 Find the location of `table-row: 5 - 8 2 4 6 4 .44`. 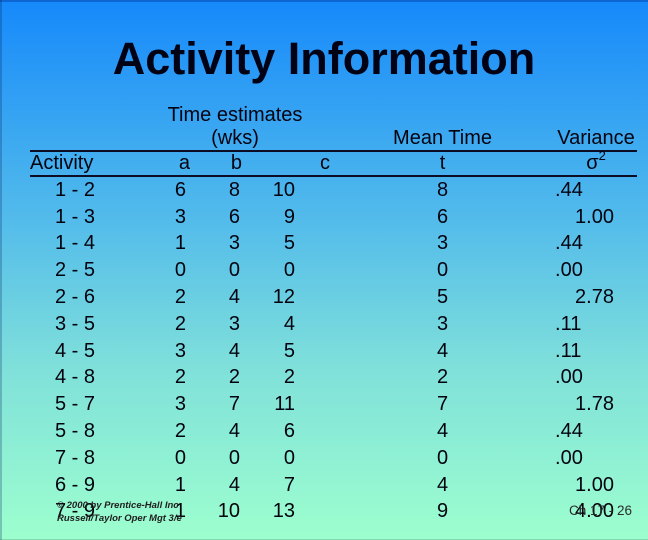

table-row: 5 - 8 2 4 6 4 .44 is located at coordinates (333, 431).